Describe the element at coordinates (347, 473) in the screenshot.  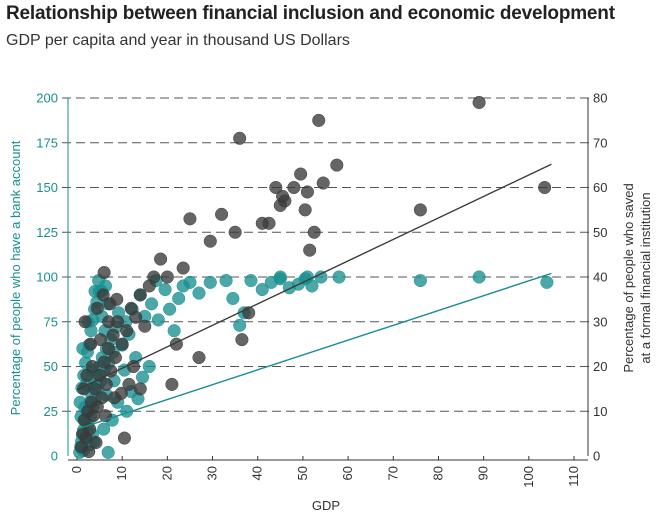
I see `x-tick-label: 60` at that location.